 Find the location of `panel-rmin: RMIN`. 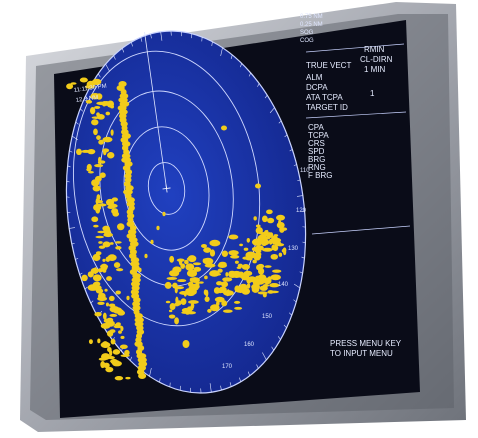

panel-rmin: RMIN is located at coordinates (374, 49).